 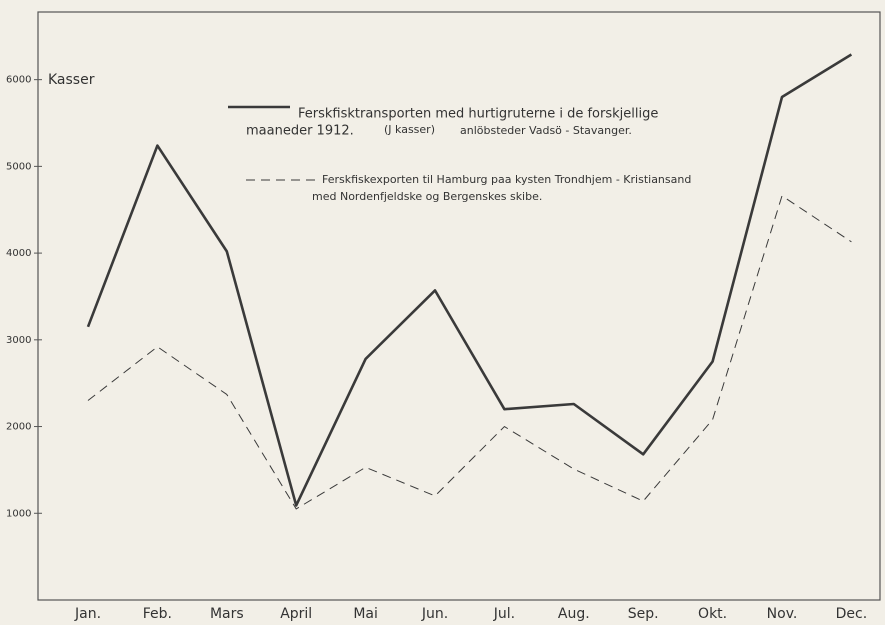 What do you see at coordinates (18, 80) in the screenshot?
I see `y-tick-label: 6000` at bounding box center [18, 80].